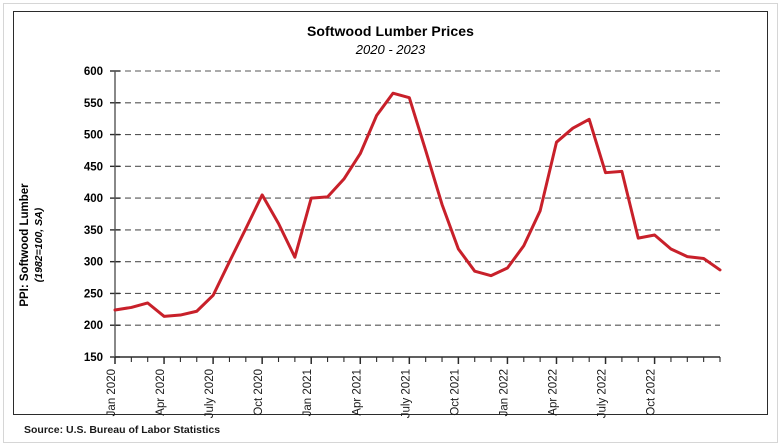 The height and width of the screenshot is (446, 781). I want to click on source-note: Source: U.S. Bureau of Labor Statistics, so click(122, 430).